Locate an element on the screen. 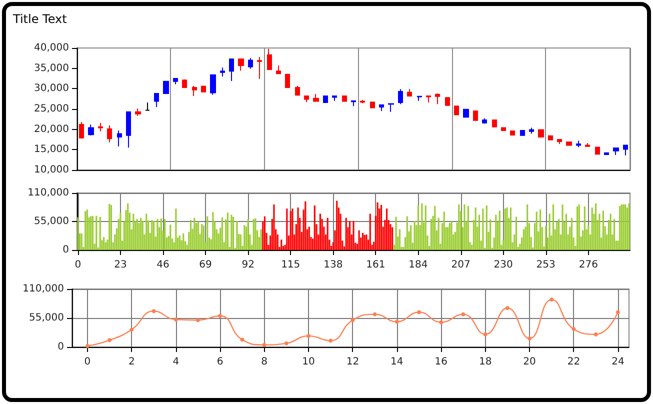  x-tick-label: 16 is located at coordinates (441, 362).